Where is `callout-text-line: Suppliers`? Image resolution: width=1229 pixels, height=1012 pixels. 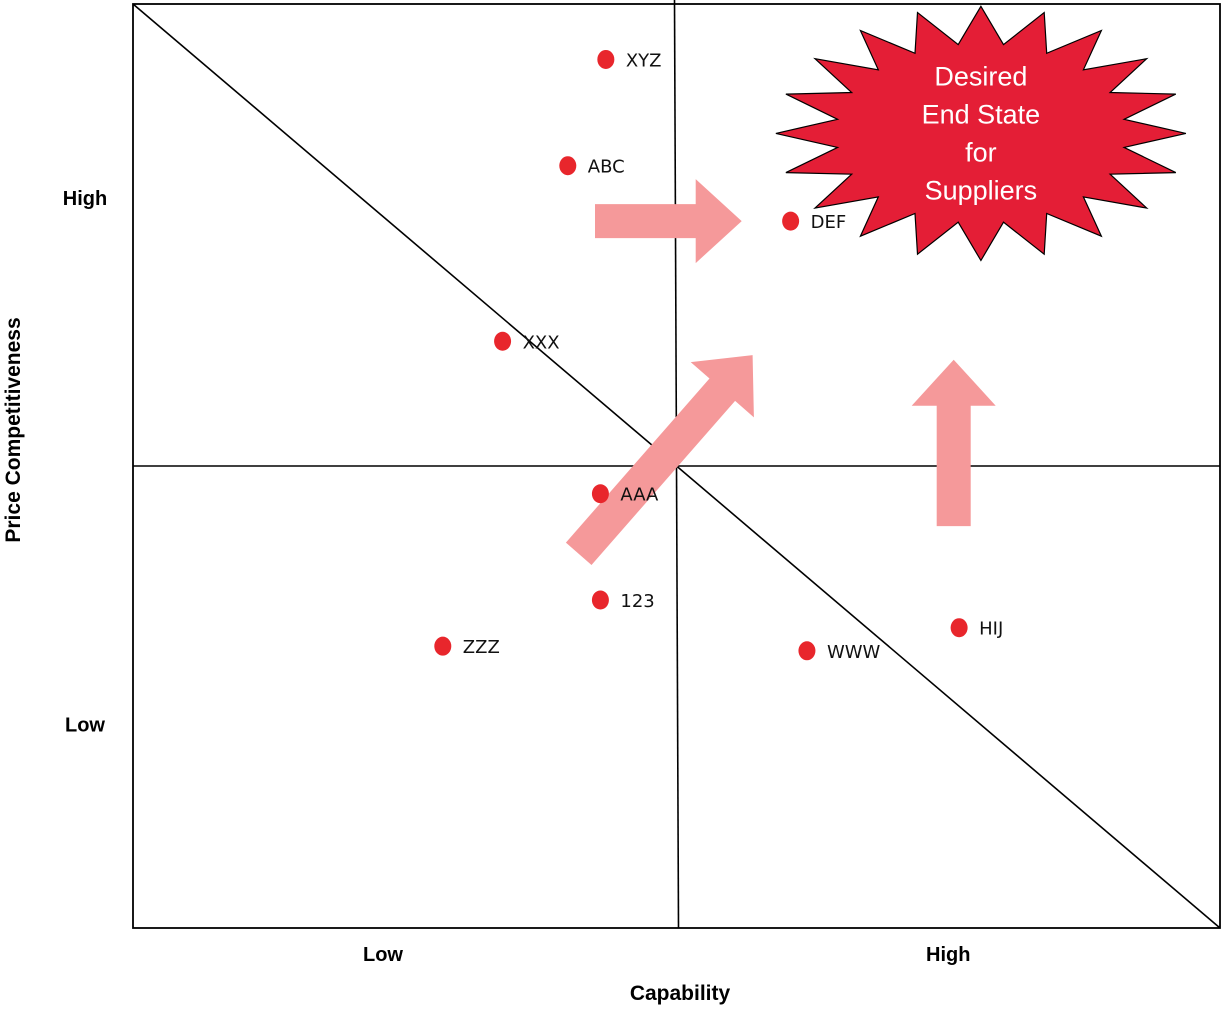
callout-text-line: Suppliers is located at coordinates (981, 190).